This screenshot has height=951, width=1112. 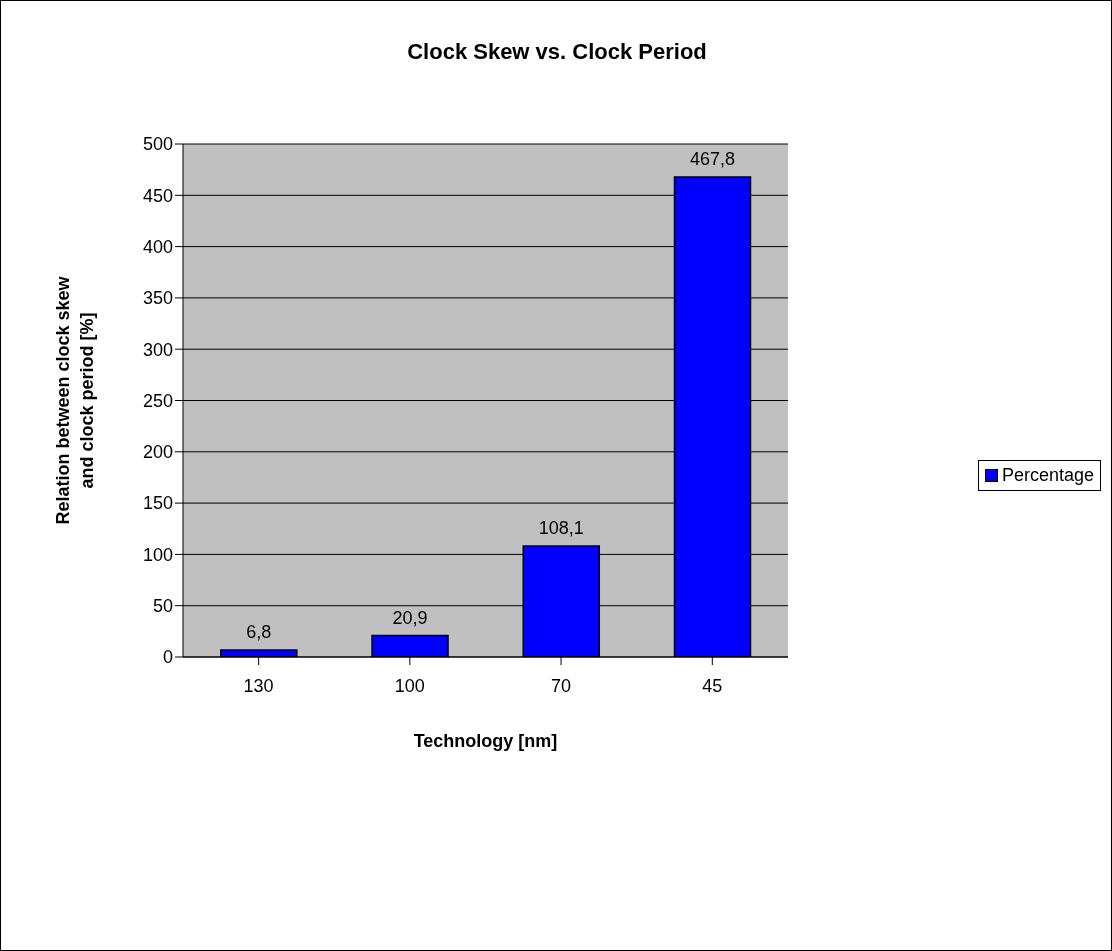 I want to click on y-tick-label: 100, so click(x=157, y=554).